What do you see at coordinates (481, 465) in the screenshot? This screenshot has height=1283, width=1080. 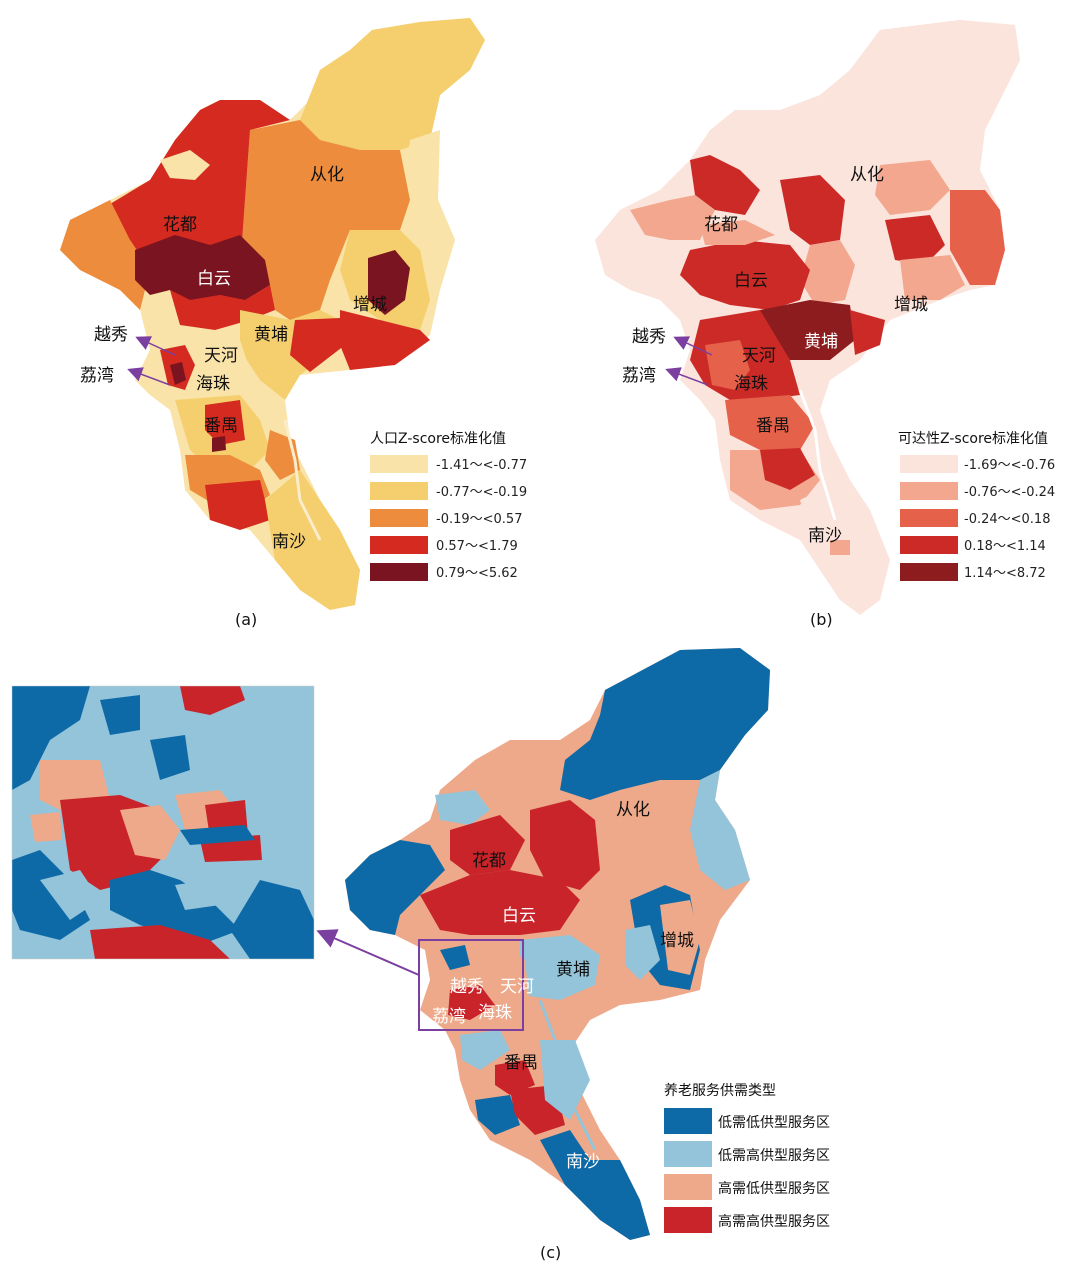 I see `legend-a-label-1: -1.41～<-0.77` at bounding box center [481, 465].